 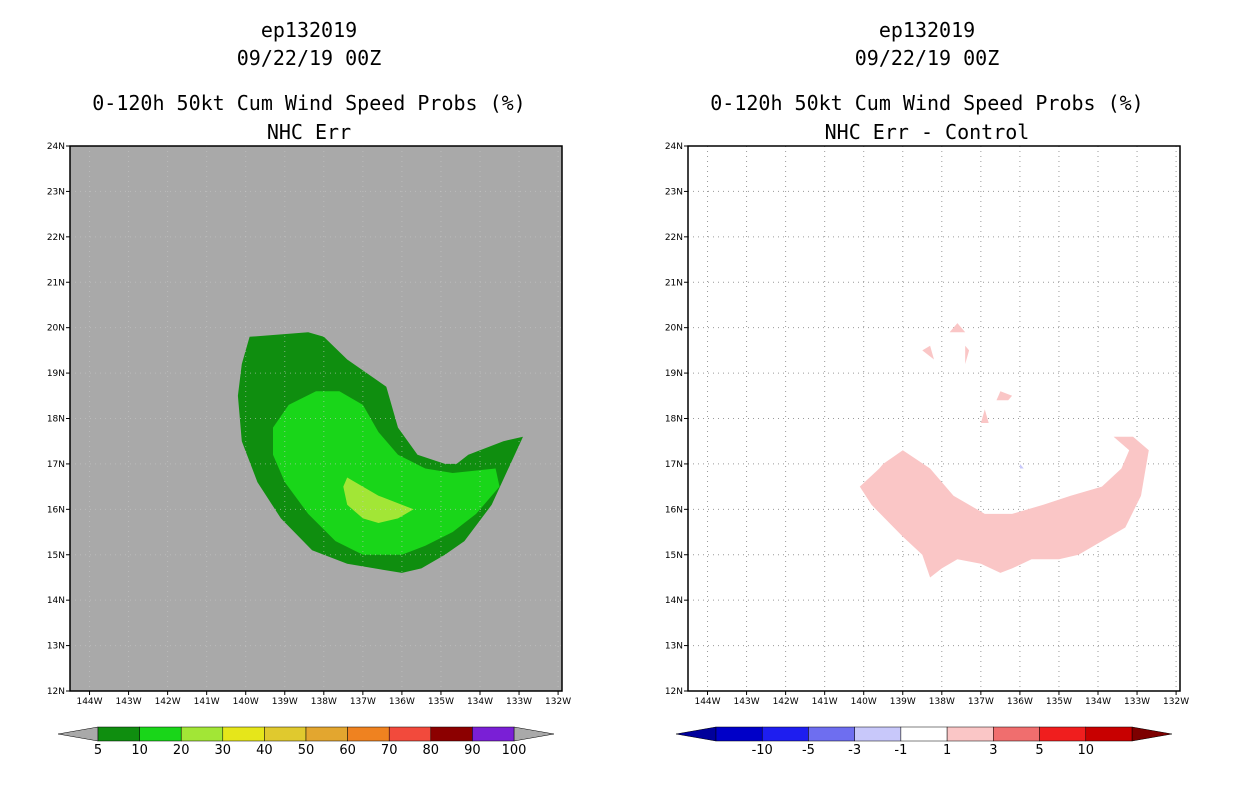 I want to click on right-y-tick-label: 23N, so click(x=674, y=192).